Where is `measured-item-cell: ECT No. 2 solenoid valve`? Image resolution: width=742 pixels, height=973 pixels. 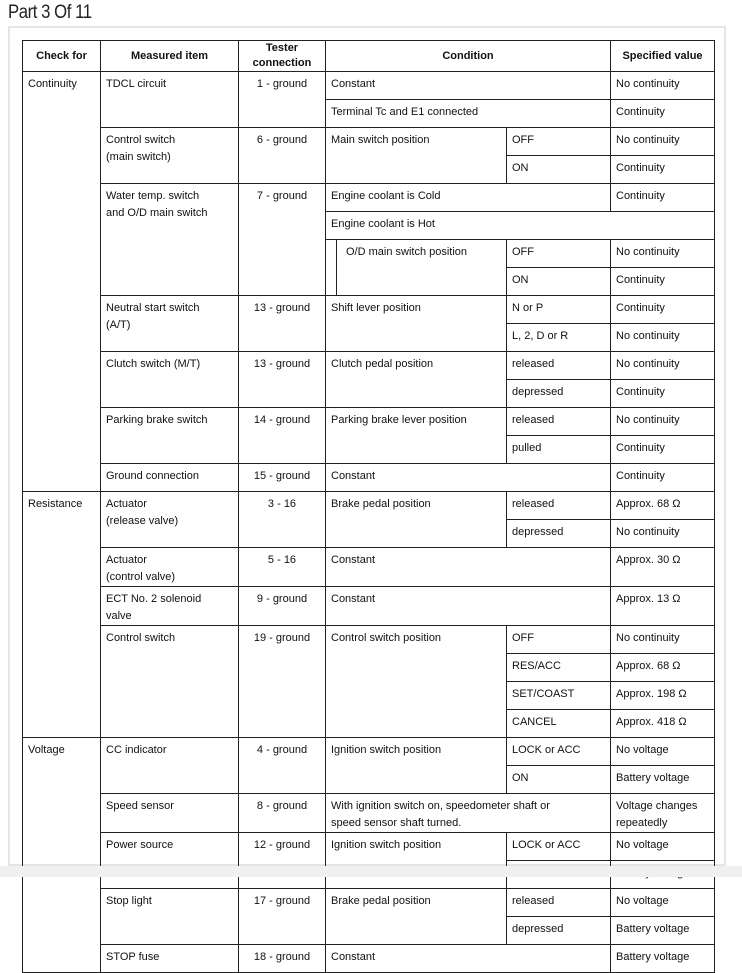 measured-item-cell: ECT No. 2 solenoid valve is located at coordinates (169, 606).